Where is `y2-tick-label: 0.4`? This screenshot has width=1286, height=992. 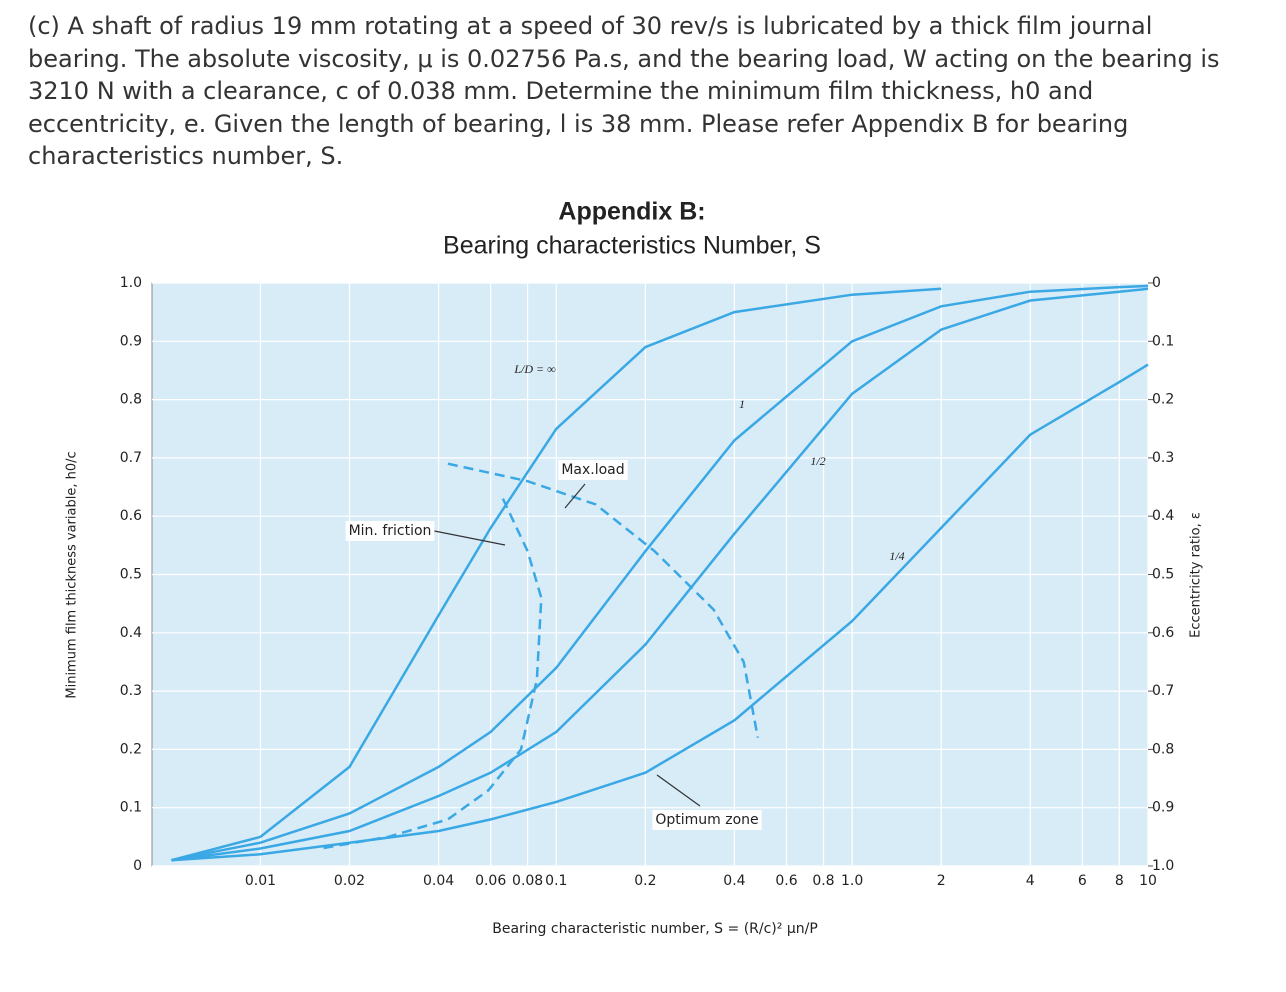
y2-tick-label: 0.4 is located at coordinates (1163, 516).